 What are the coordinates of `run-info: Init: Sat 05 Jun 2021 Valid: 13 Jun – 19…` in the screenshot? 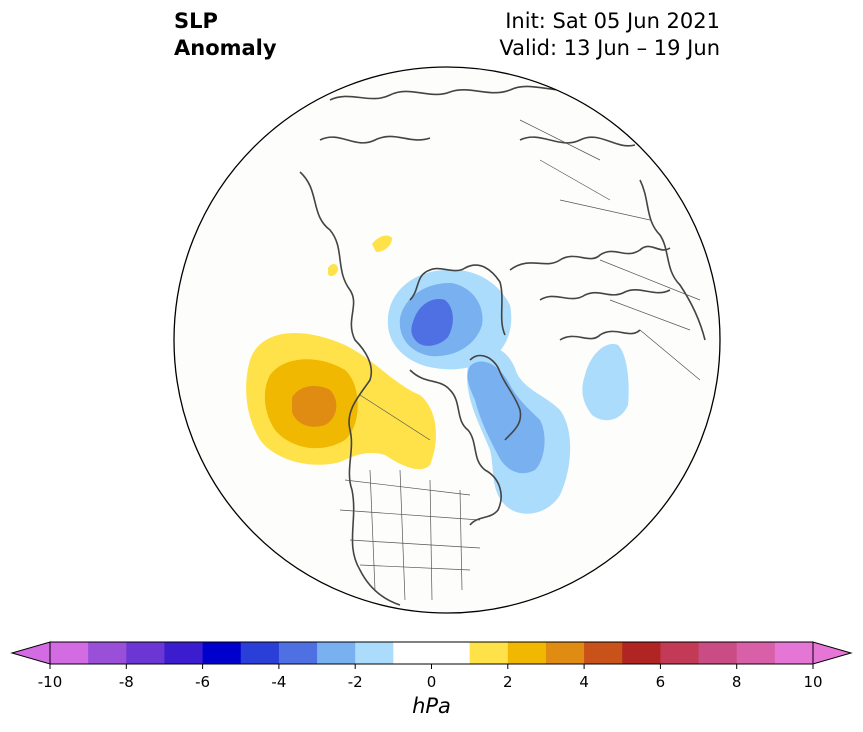 It's located at (609, 35).